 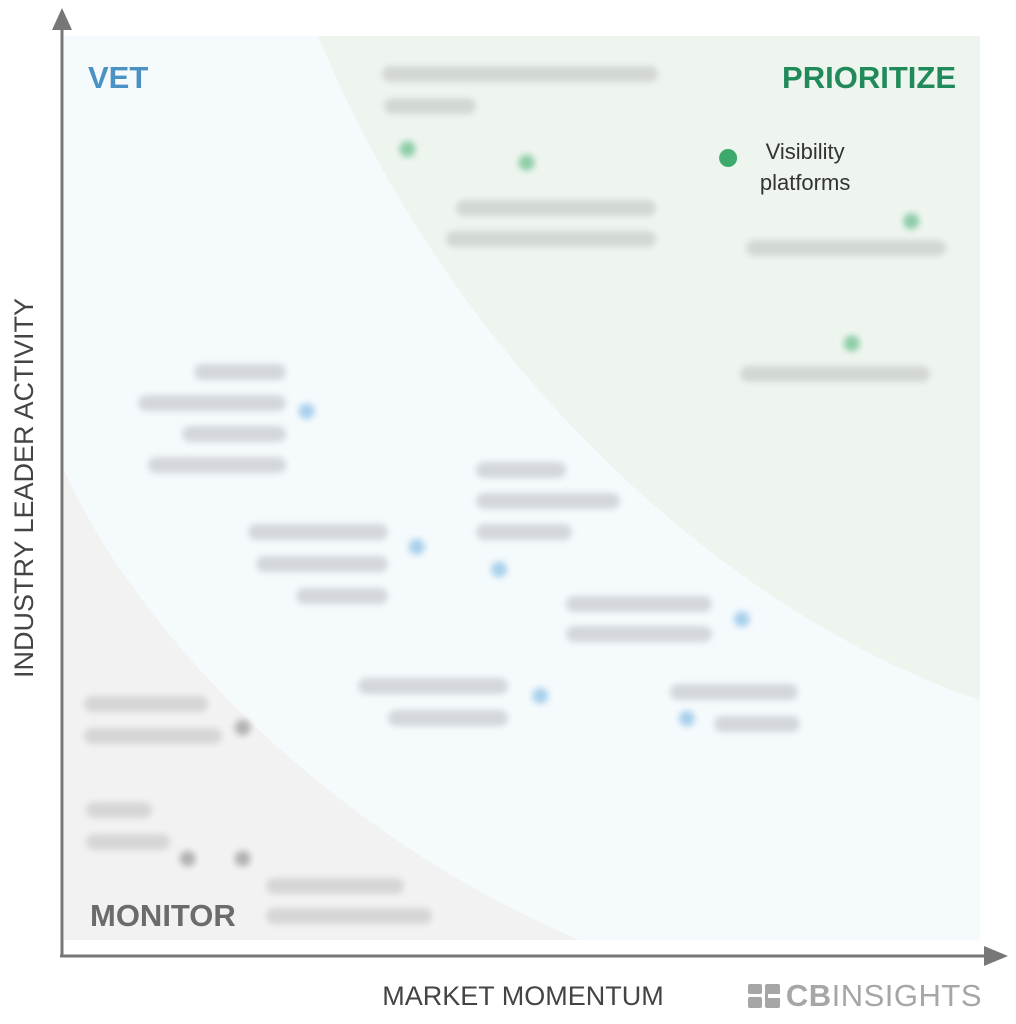 I want to click on quadrant-title-monitor: MONITOR, so click(x=163, y=915).